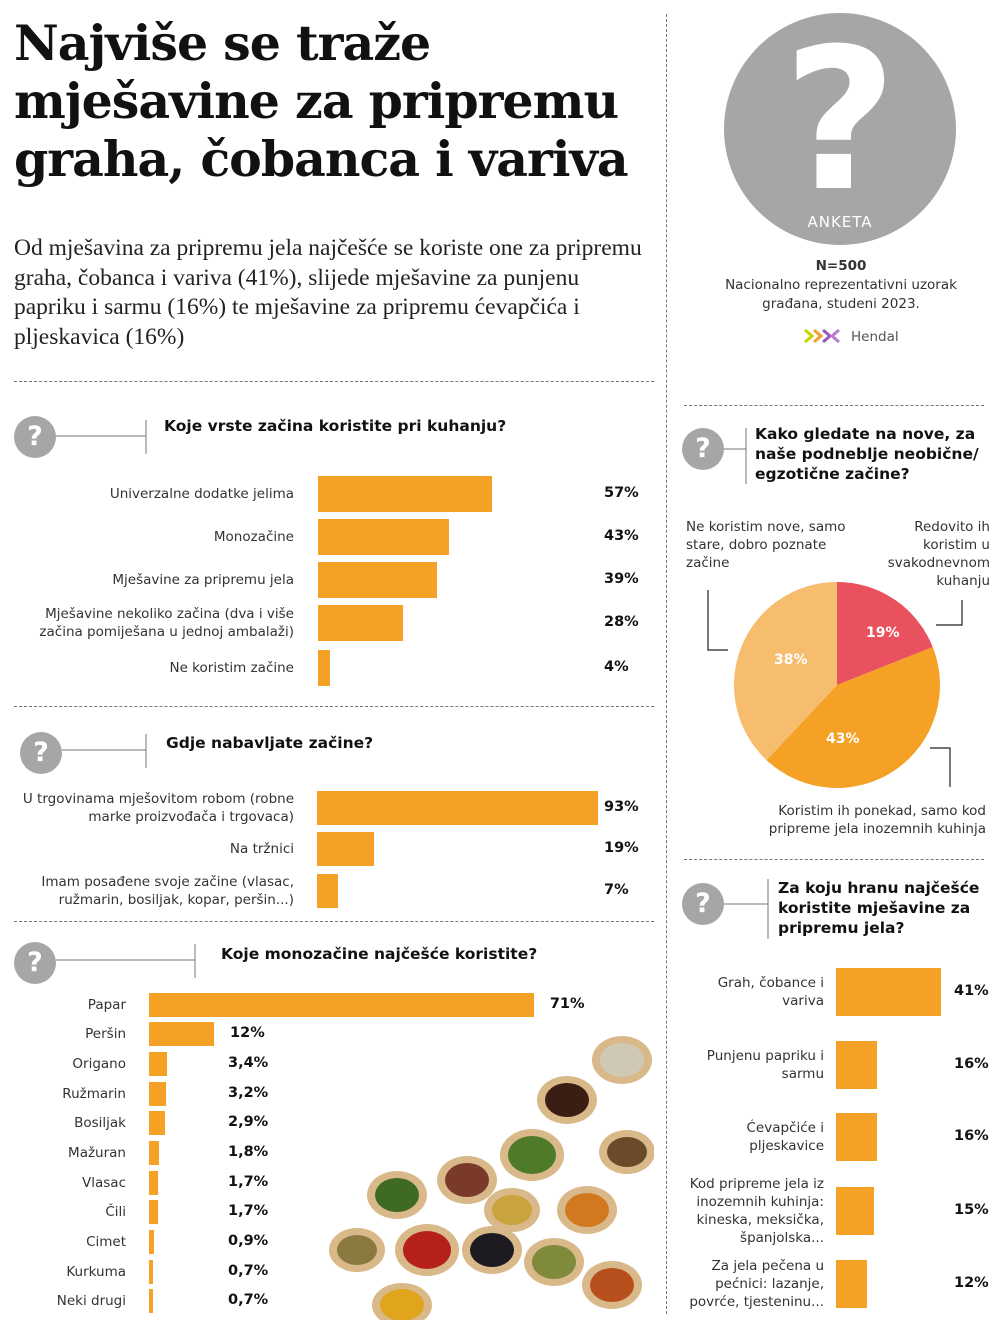 The width and height of the screenshot is (1002, 1328). What do you see at coordinates (203, 580) in the screenshot?
I see `category-label: Mješavine za pripremu jela` at bounding box center [203, 580].